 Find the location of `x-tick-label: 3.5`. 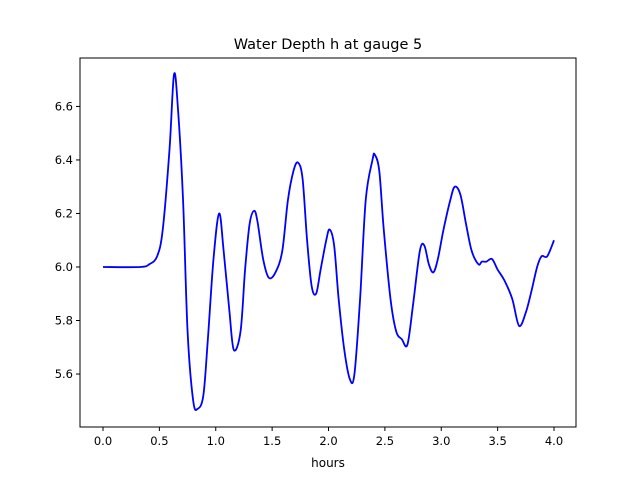

x-tick-label: 3.5 is located at coordinates (497, 441).